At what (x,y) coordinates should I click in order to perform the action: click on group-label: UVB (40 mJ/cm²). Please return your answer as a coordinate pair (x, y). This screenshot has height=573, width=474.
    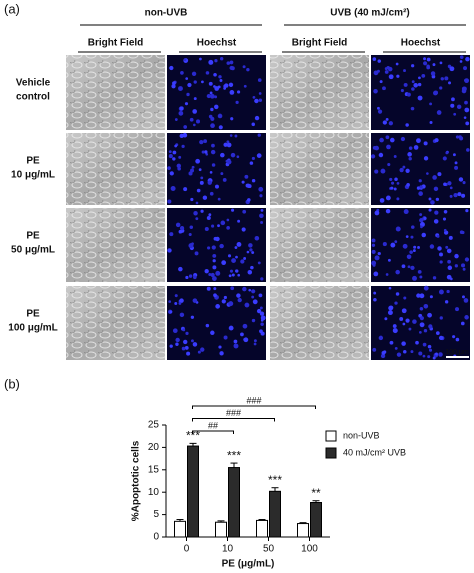
    Looking at the image, I should click on (369, 13).